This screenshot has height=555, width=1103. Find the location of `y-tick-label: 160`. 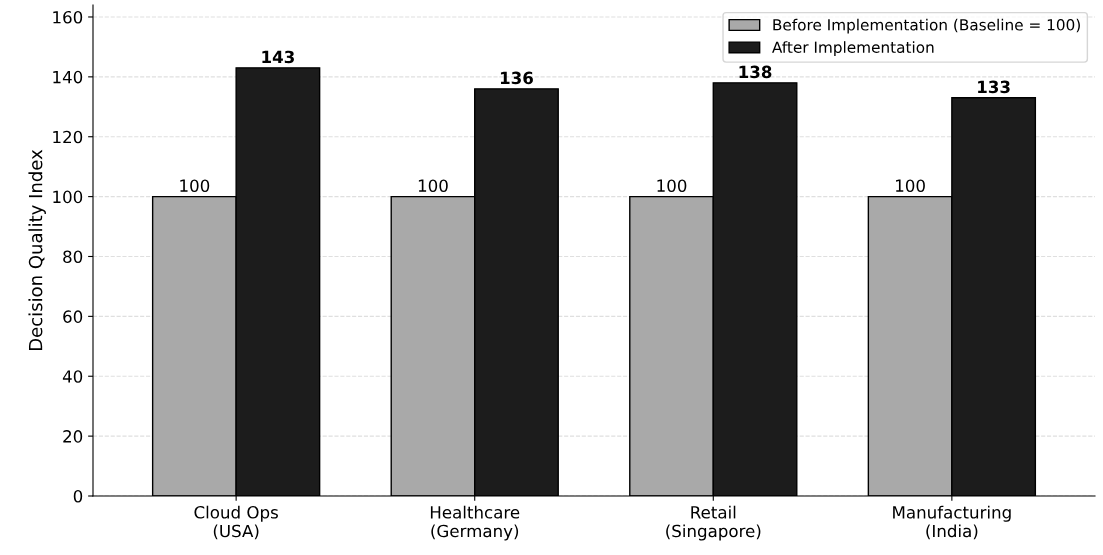

y-tick-label: 160 is located at coordinates (68, 17).